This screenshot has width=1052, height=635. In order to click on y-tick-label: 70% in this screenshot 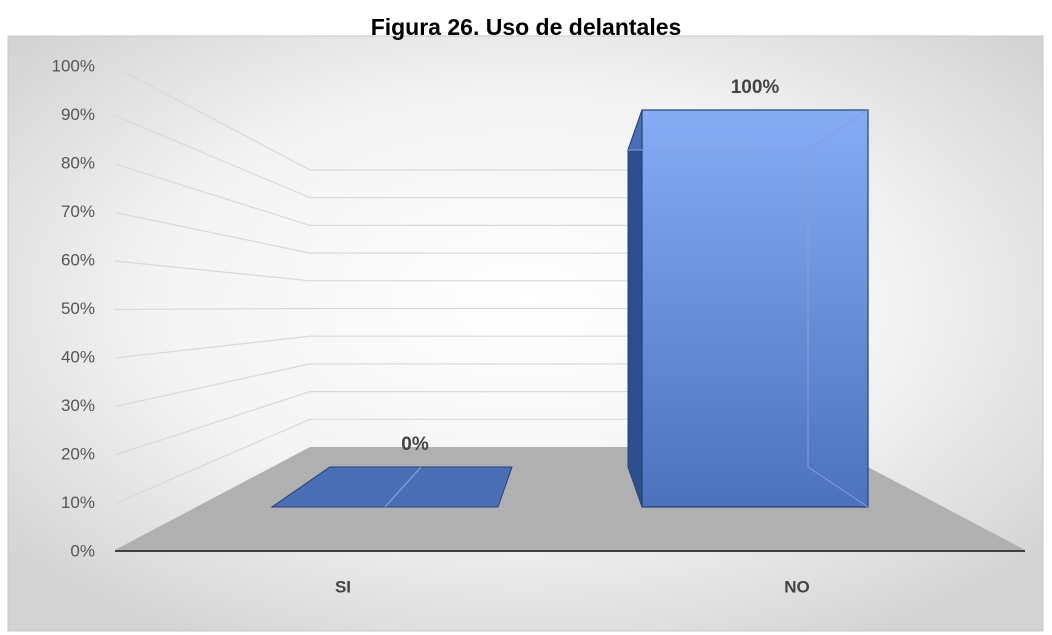, I will do `click(78, 211)`.